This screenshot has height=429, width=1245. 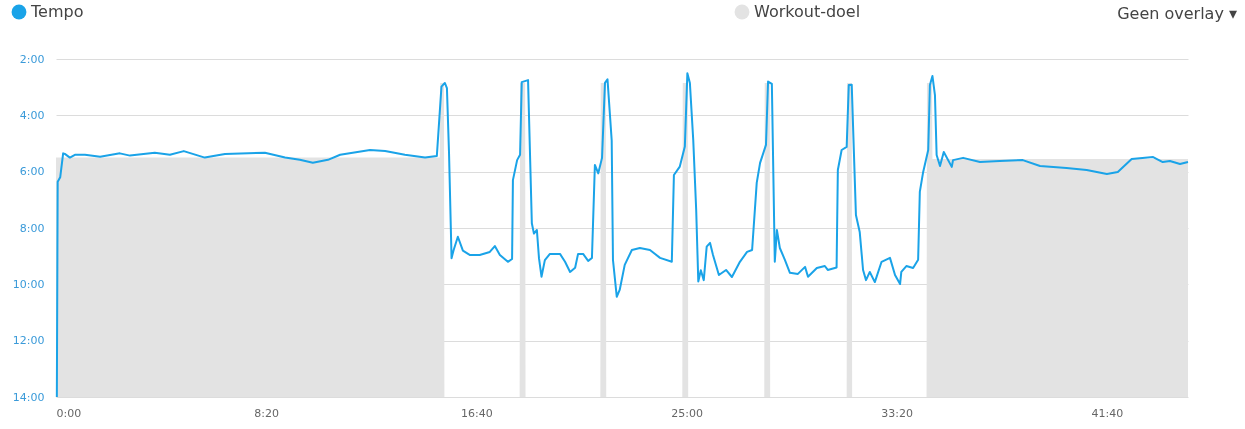 I want to click on x-tick-label: 33:20, so click(x=897, y=413).